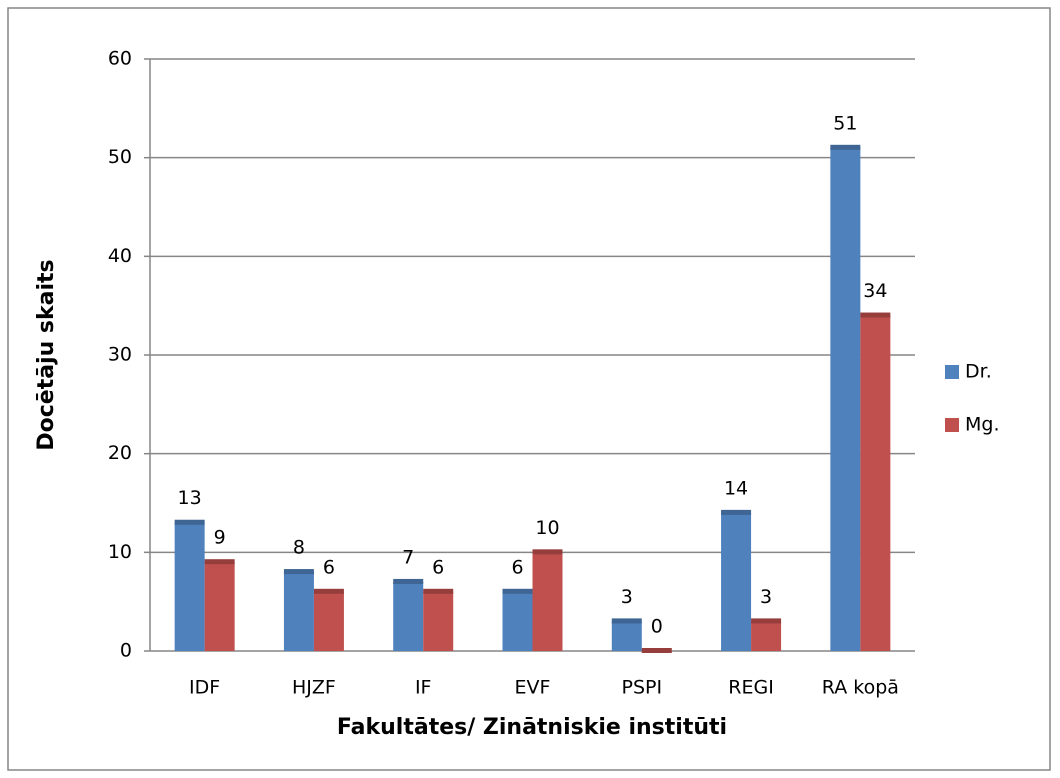 This screenshot has height=778, width=1060. What do you see at coordinates (736, 488) in the screenshot?
I see `data-label: 14` at bounding box center [736, 488].